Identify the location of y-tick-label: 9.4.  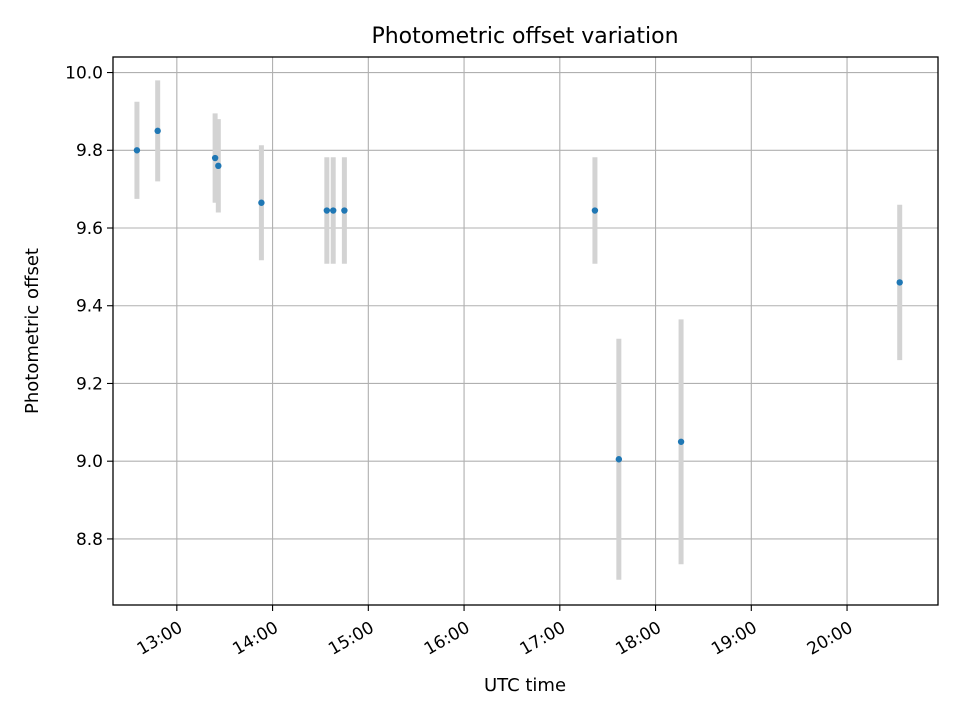
(89, 307).